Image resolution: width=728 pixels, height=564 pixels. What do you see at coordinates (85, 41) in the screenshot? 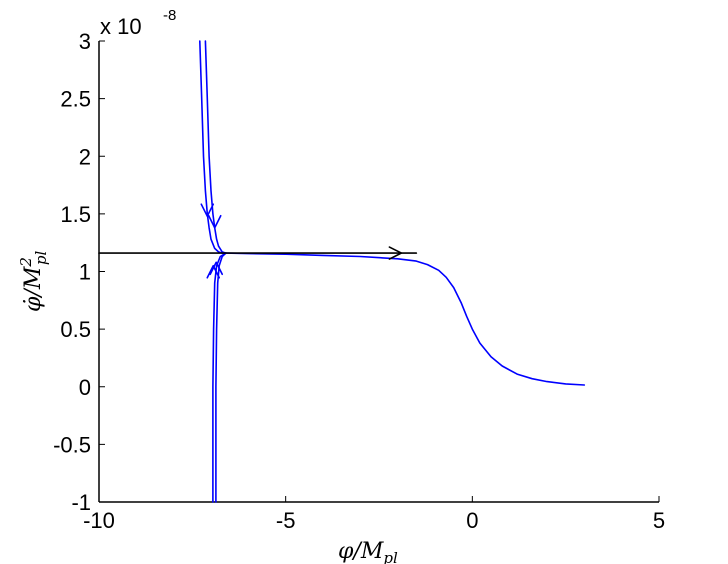
I see `y-tick-label: 3` at bounding box center [85, 41].